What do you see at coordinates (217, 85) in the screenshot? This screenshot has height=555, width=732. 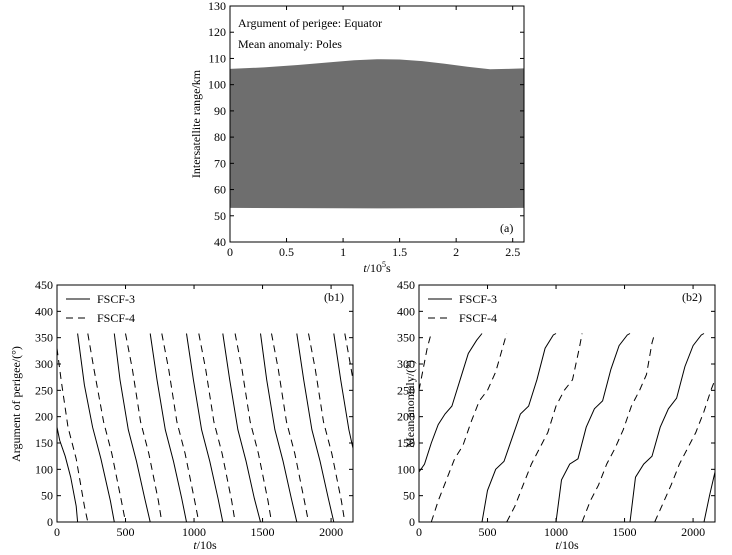 I see `panel-a-y-tick-label: 100` at bounding box center [217, 85].